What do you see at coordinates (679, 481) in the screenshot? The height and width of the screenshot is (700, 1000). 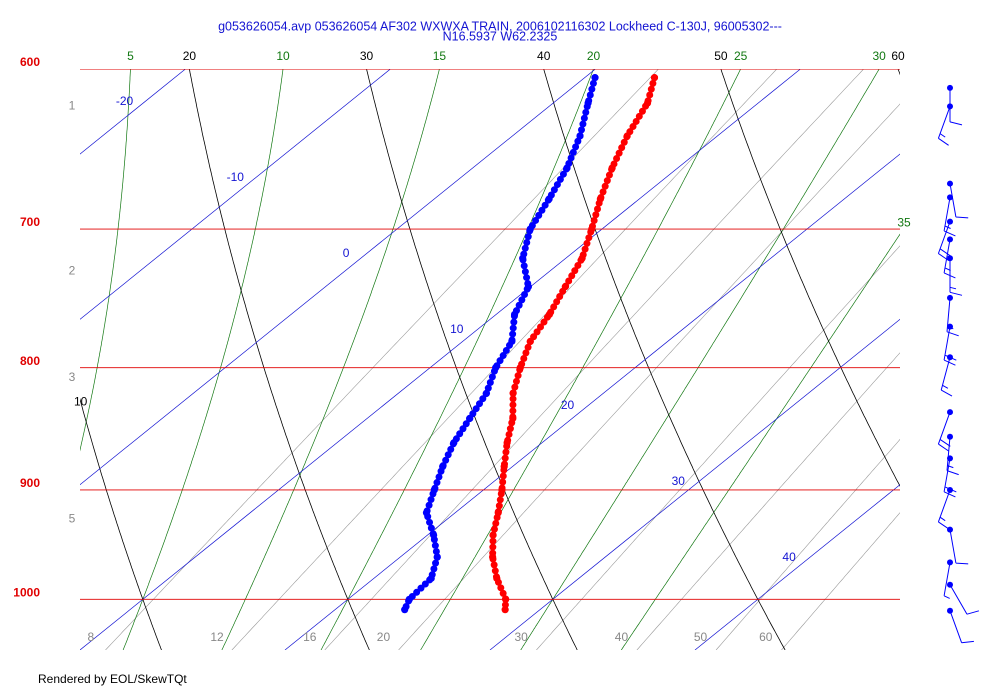 I see `isotherm-label: 30` at bounding box center [679, 481].